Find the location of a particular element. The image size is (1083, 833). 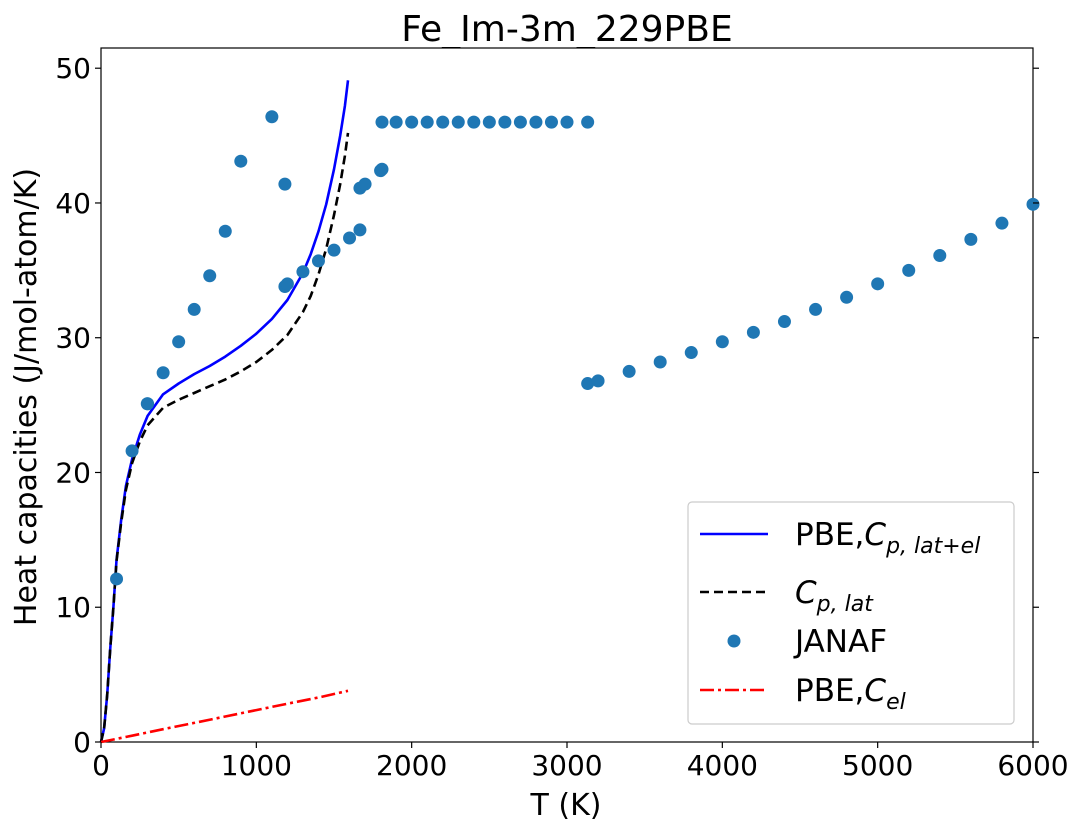

y-tick-label: 30 is located at coordinates (73, 338).